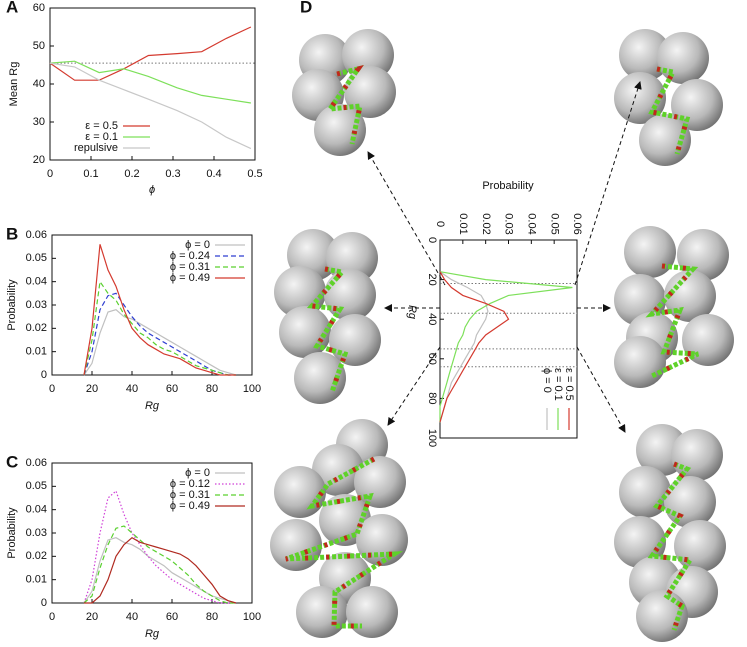 Image resolution: width=747 pixels, height=647 pixels. I want to click on y-tick-label: 20, so click(39, 160).